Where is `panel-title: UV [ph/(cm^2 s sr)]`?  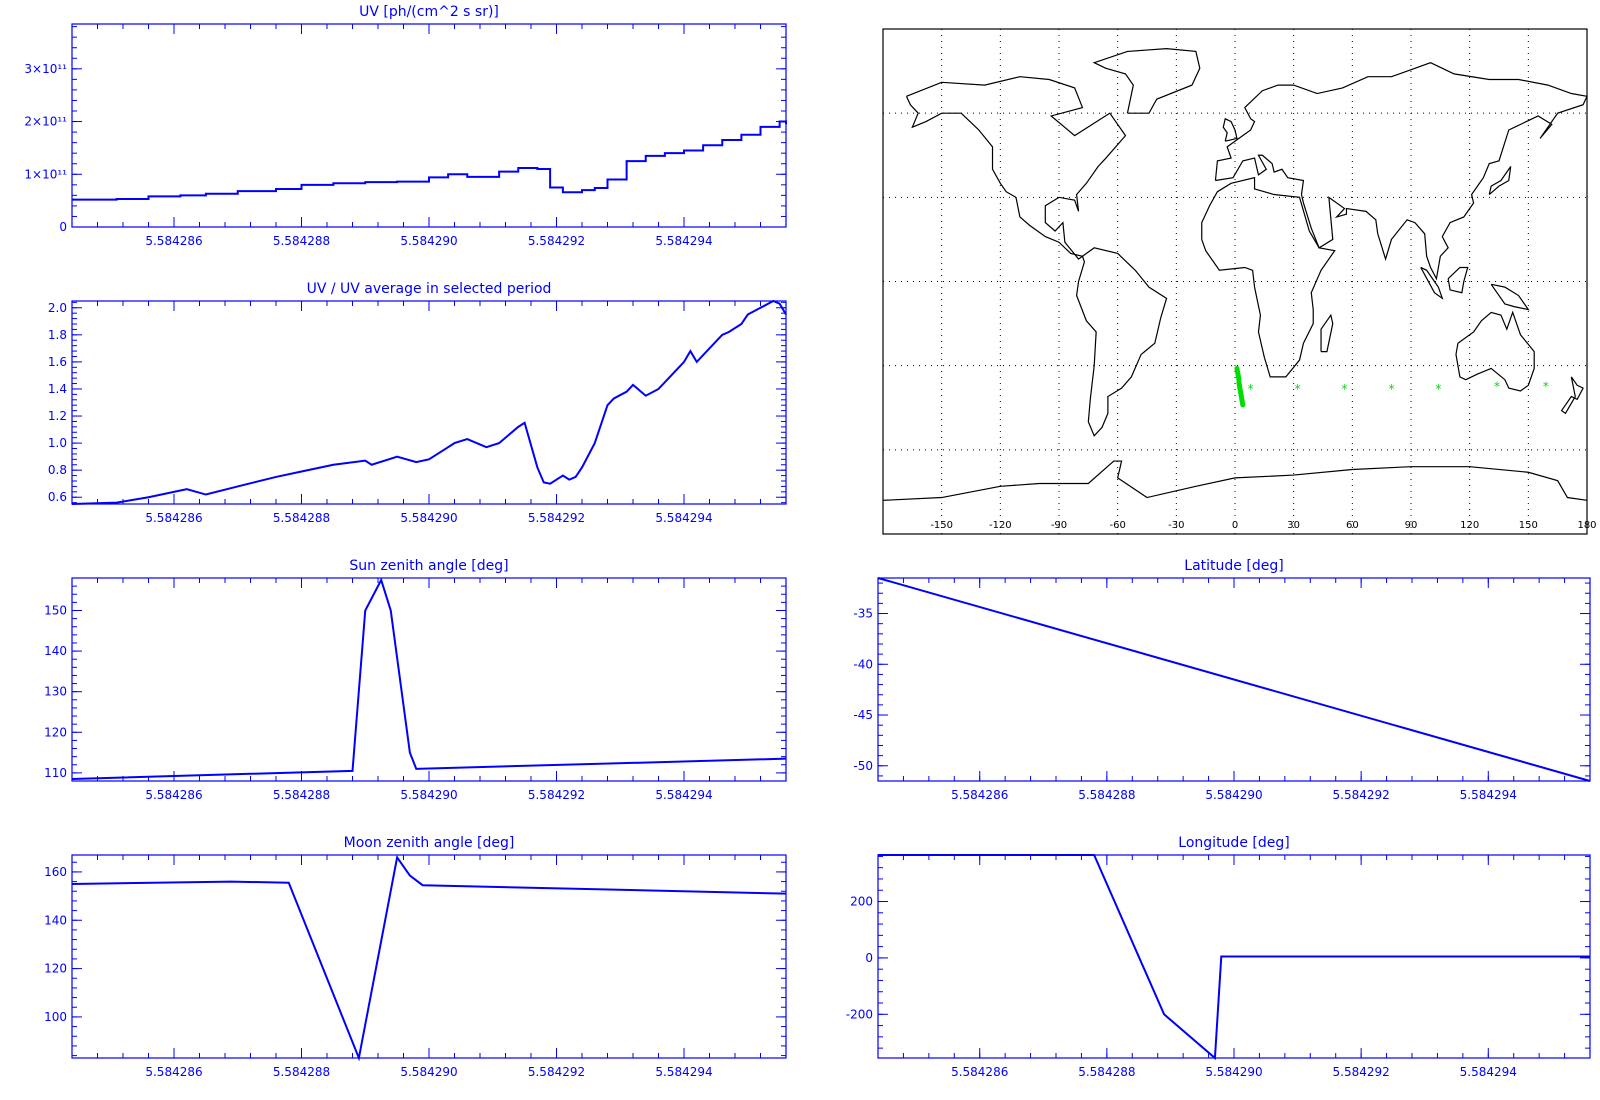 panel-title: UV [ph/(cm^2 s sr)] is located at coordinates (429, 12).